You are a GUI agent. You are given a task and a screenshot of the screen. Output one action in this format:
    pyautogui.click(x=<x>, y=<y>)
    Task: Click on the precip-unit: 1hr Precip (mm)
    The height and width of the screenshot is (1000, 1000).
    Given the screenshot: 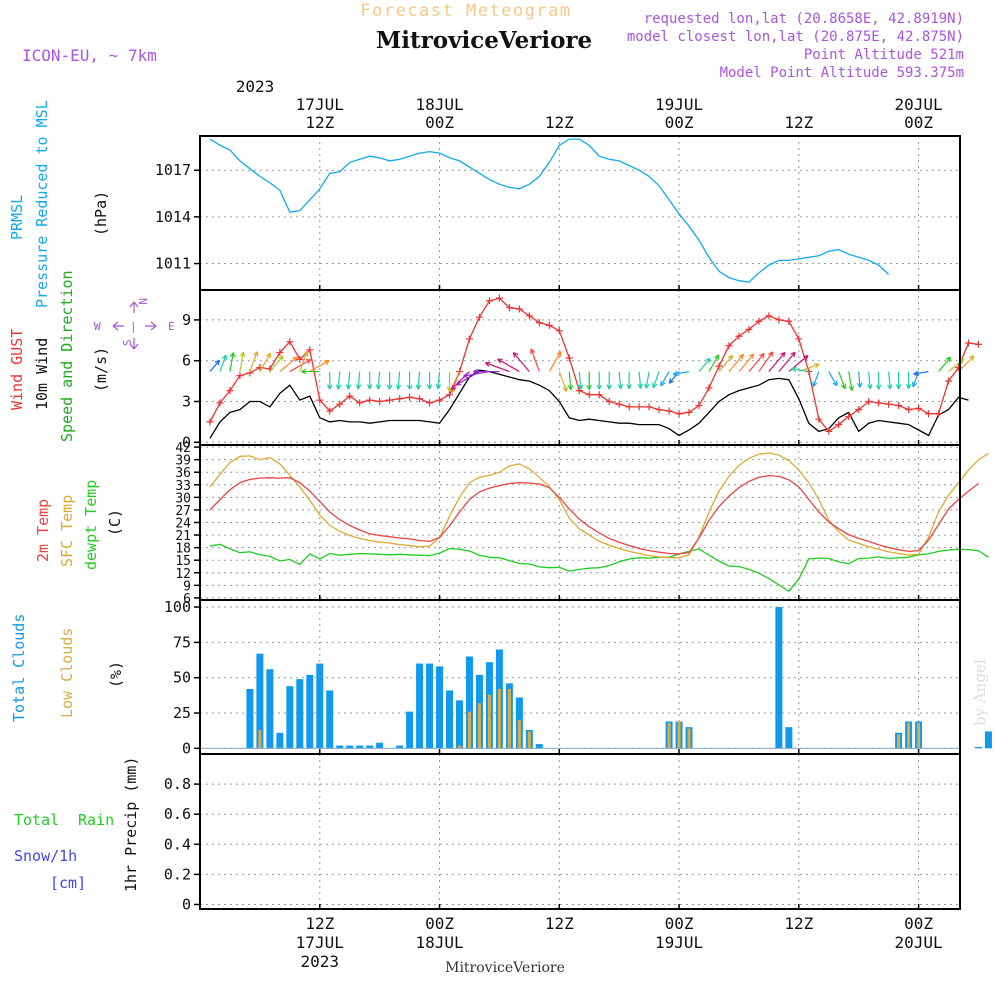 What is the action you would take?
    pyautogui.click(x=131, y=824)
    